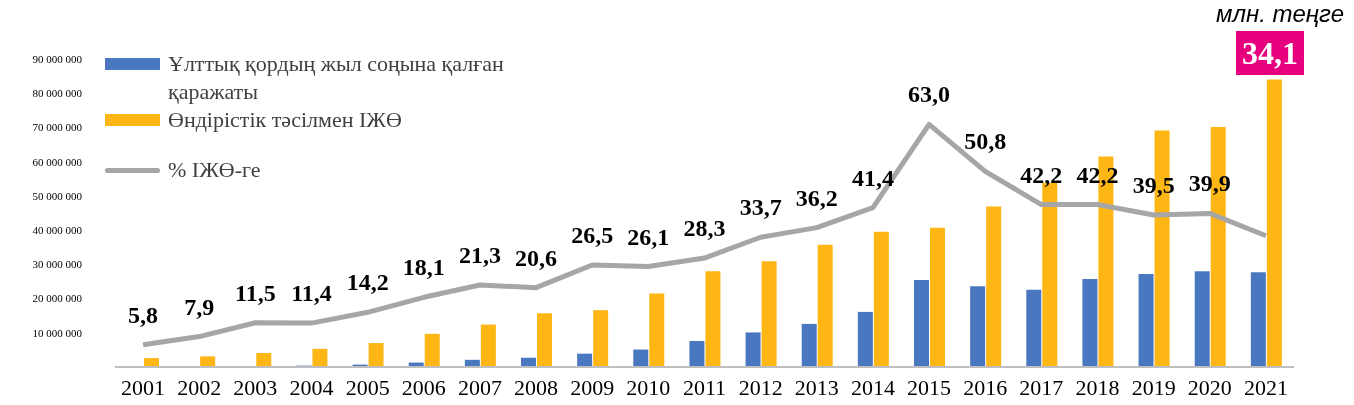 This screenshot has width=1354, height=405. I want to click on x-tick-label: 2016, so click(985, 387).